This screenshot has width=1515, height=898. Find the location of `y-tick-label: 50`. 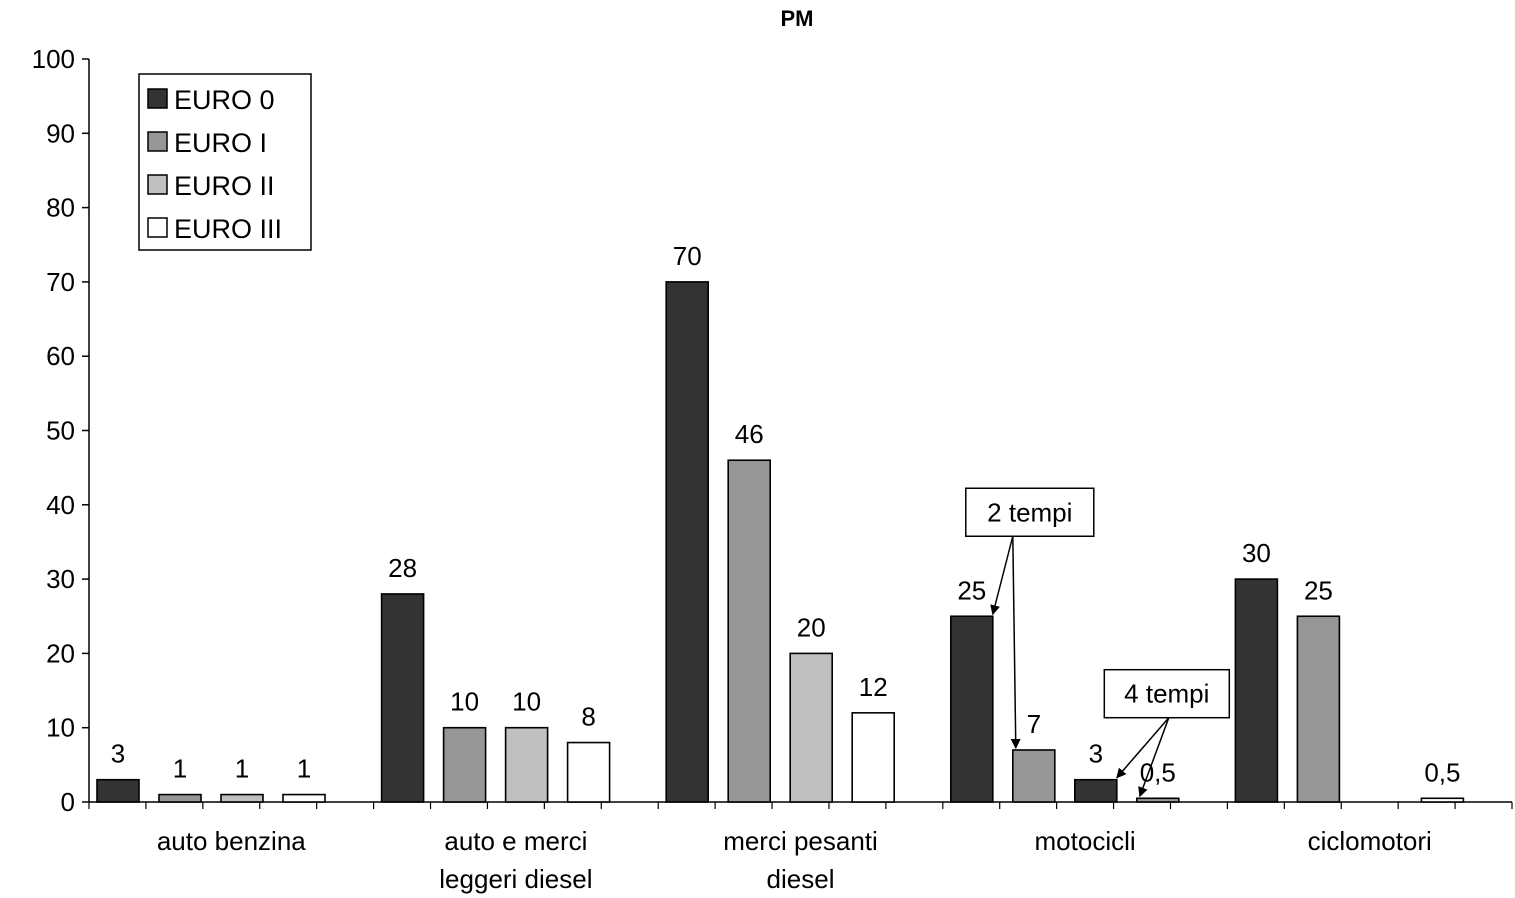

y-tick-label: 50 is located at coordinates (60, 431).